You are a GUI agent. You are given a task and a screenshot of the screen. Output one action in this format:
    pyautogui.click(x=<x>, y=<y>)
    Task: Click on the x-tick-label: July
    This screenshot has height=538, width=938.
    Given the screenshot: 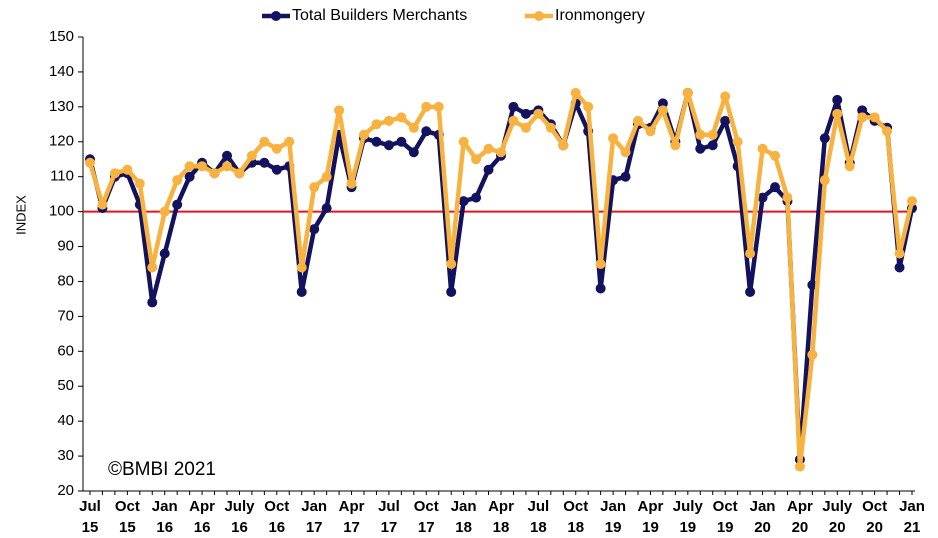 What is the action you would take?
    pyautogui.click(x=688, y=506)
    